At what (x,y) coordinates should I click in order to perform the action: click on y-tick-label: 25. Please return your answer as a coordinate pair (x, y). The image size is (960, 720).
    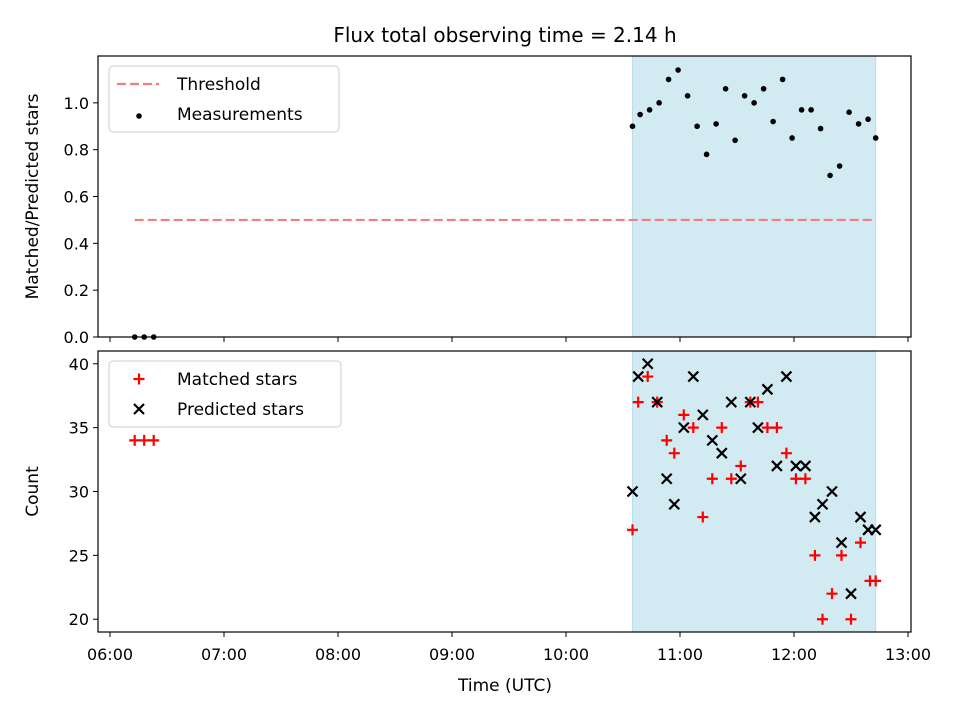
    Looking at the image, I should click on (79, 555).